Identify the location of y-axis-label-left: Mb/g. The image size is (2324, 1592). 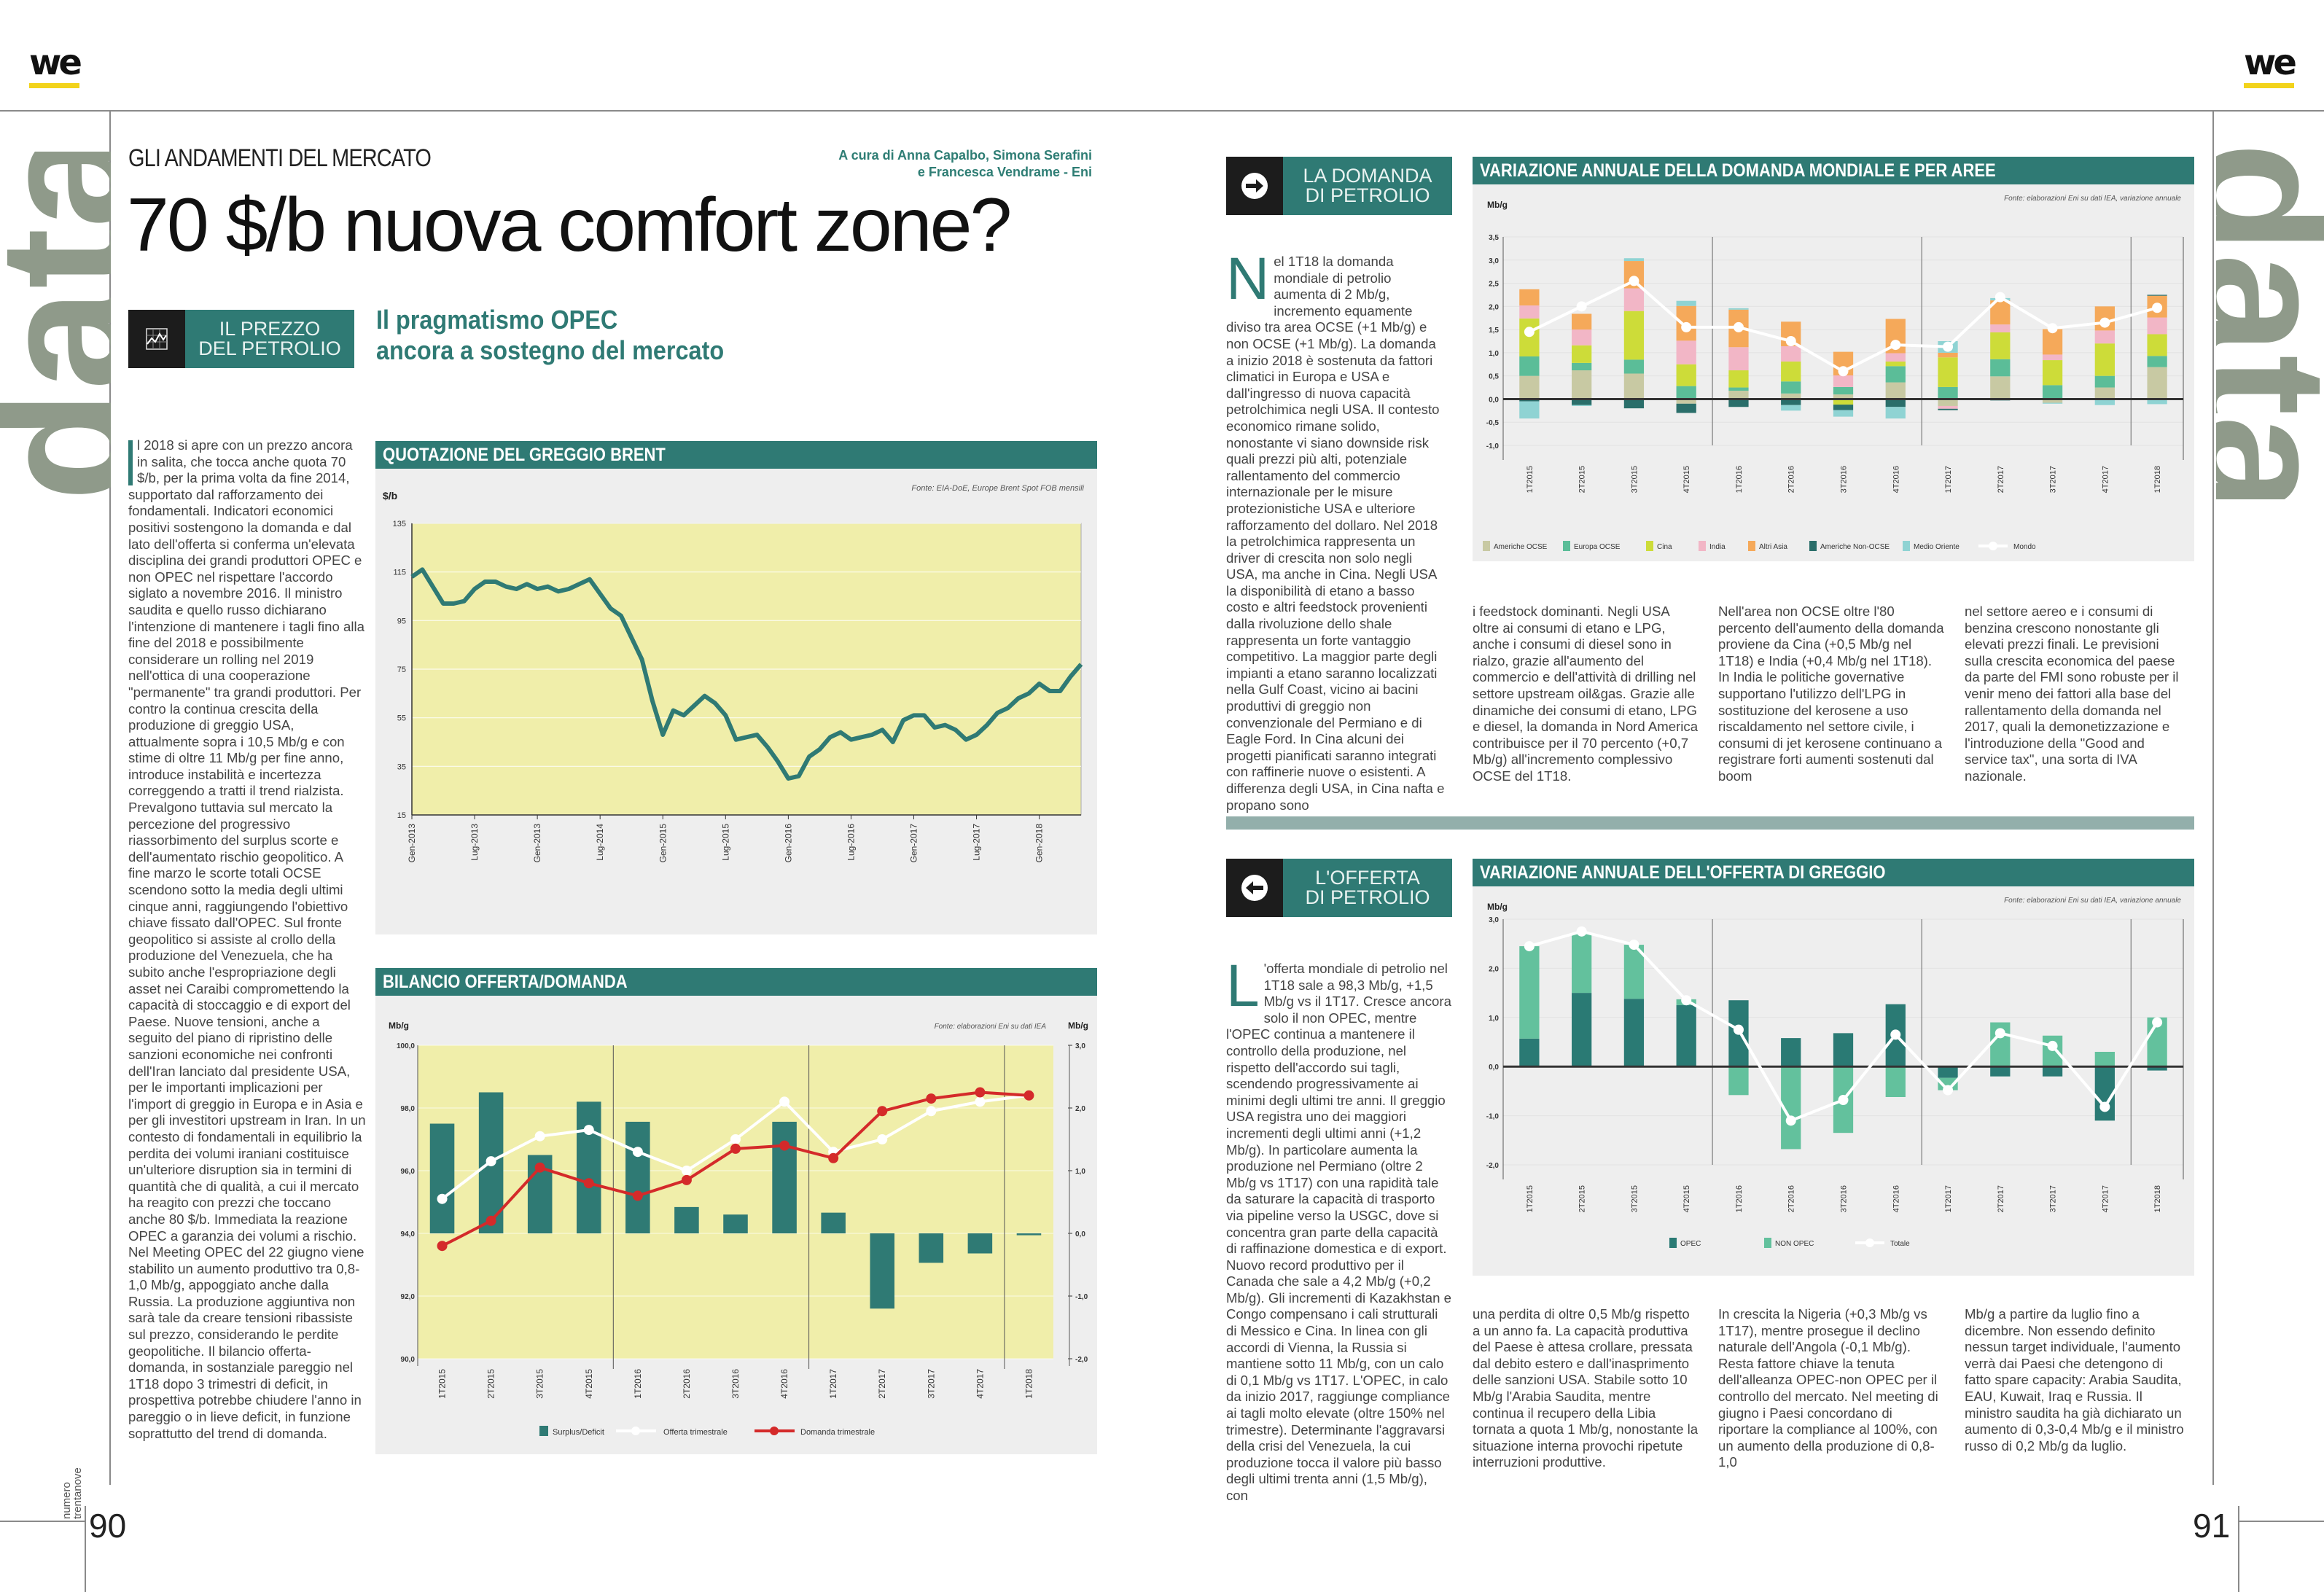
(399, 1026).